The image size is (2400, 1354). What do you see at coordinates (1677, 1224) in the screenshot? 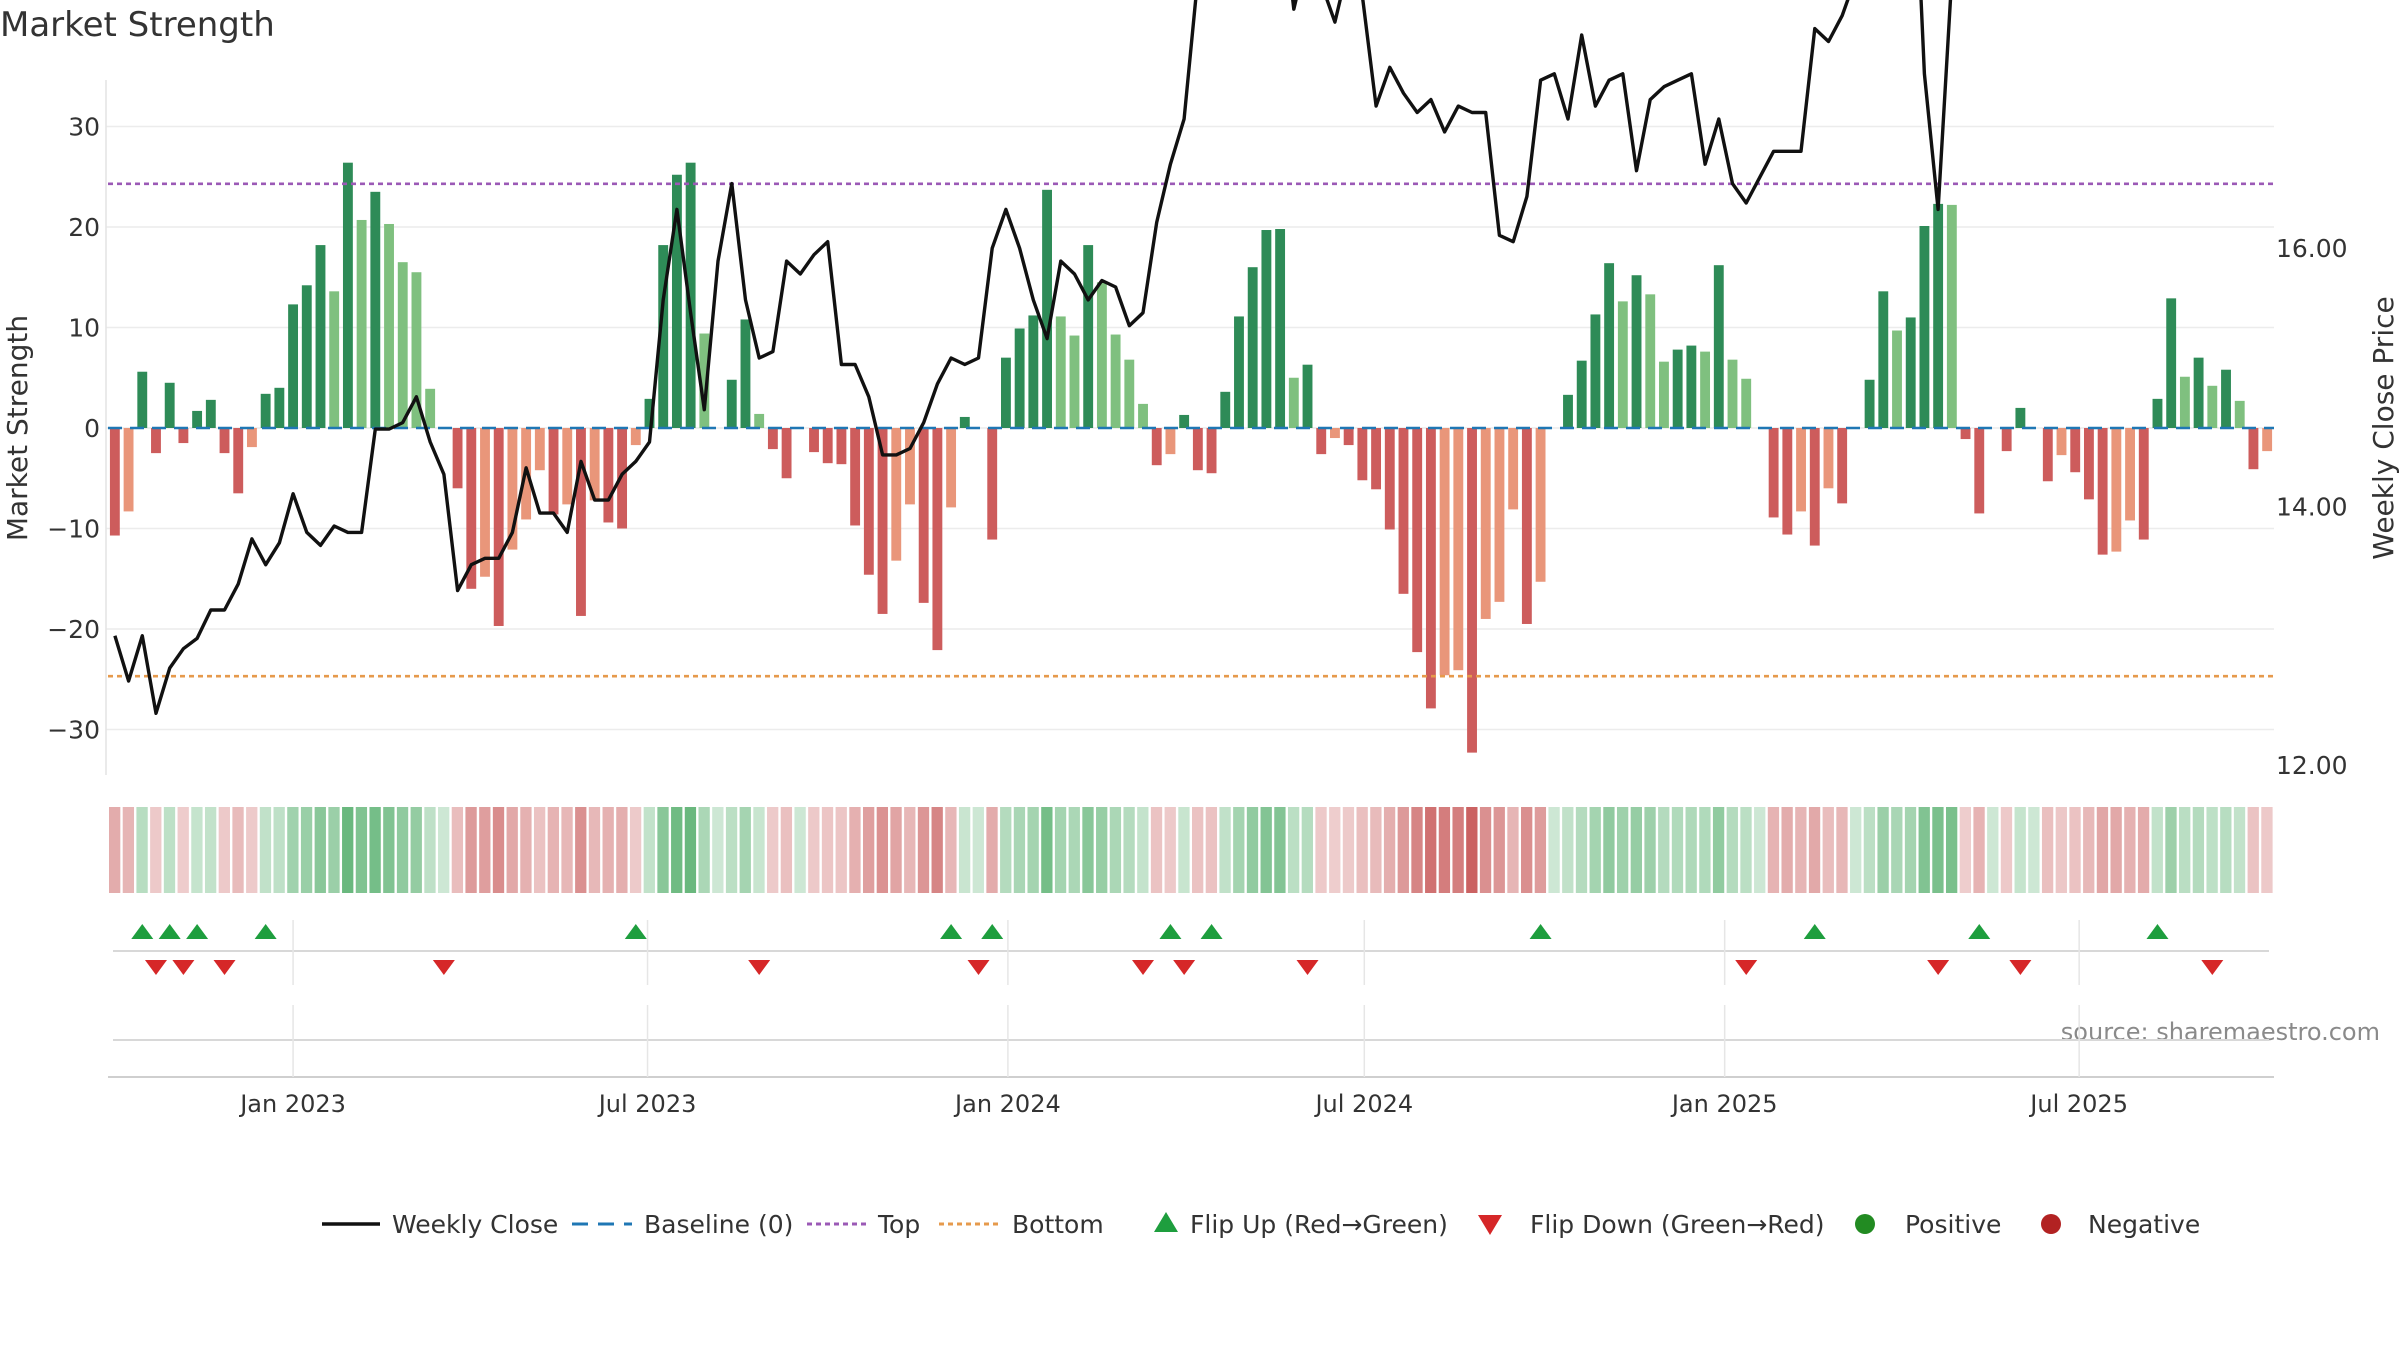
I see `legend-label: Flip Down (Green→Red)` at bounding box center [1677, 1224].